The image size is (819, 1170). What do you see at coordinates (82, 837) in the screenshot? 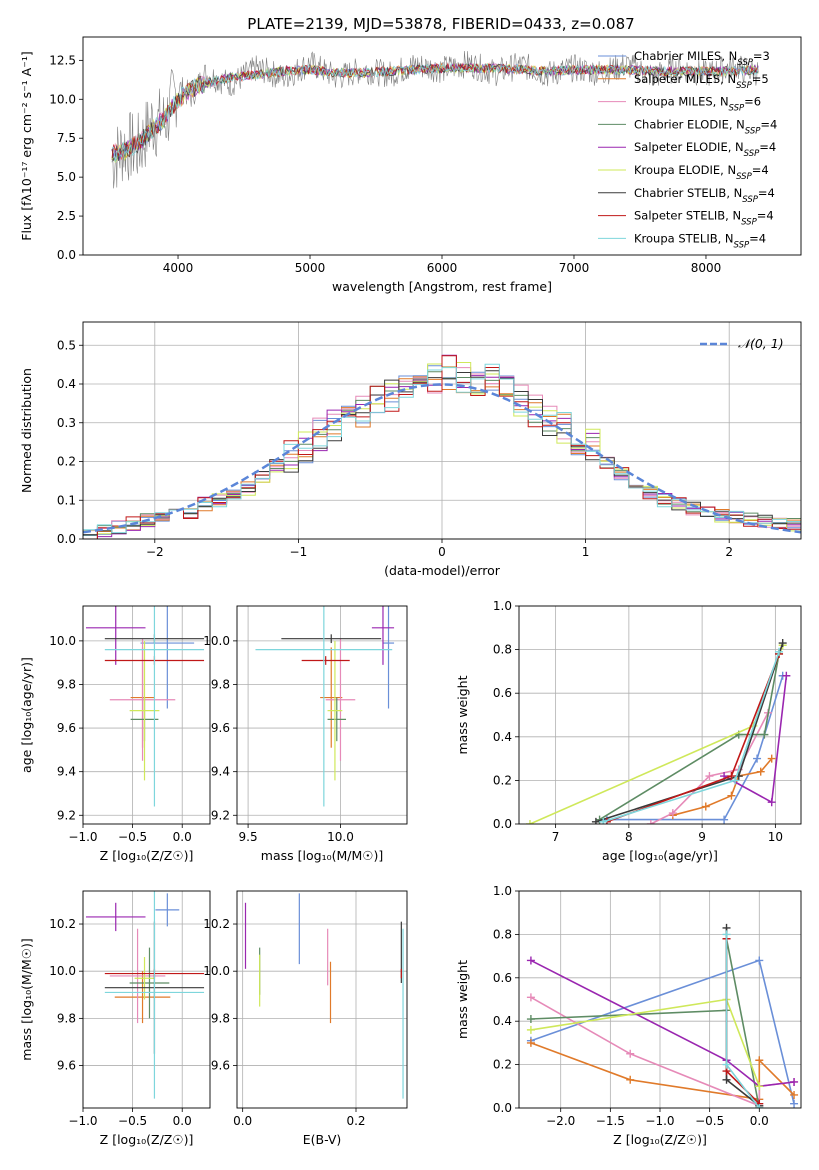
I see `age_vs_Z-xtick-label: −1.0` at bounding box center [82, 837].